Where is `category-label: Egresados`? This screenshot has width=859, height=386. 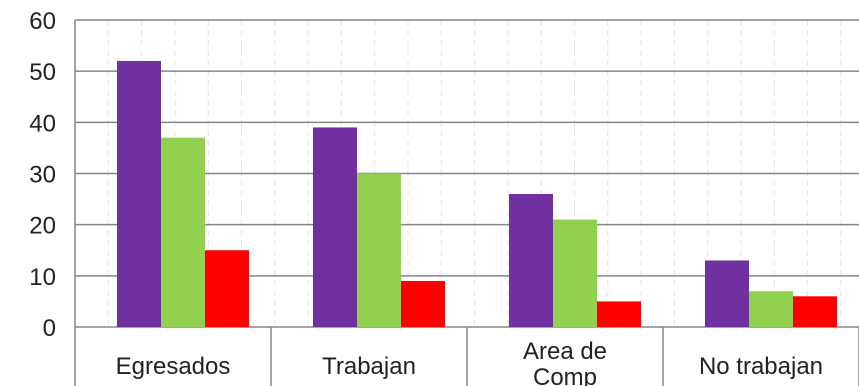
category-label: Egresados is located at coordinates (173, 366).